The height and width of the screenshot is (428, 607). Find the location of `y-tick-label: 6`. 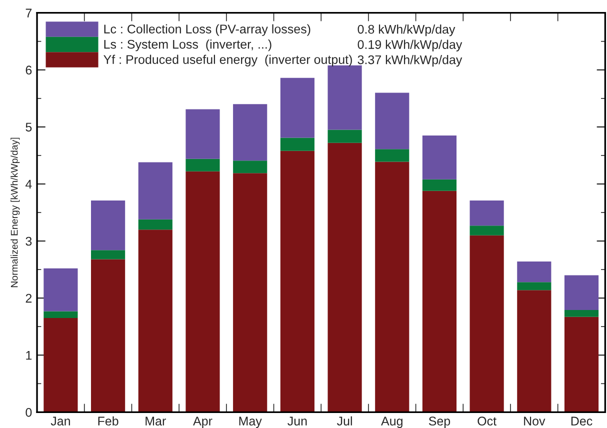

y-tick-label: 6 is located at coordinates (29, 70).